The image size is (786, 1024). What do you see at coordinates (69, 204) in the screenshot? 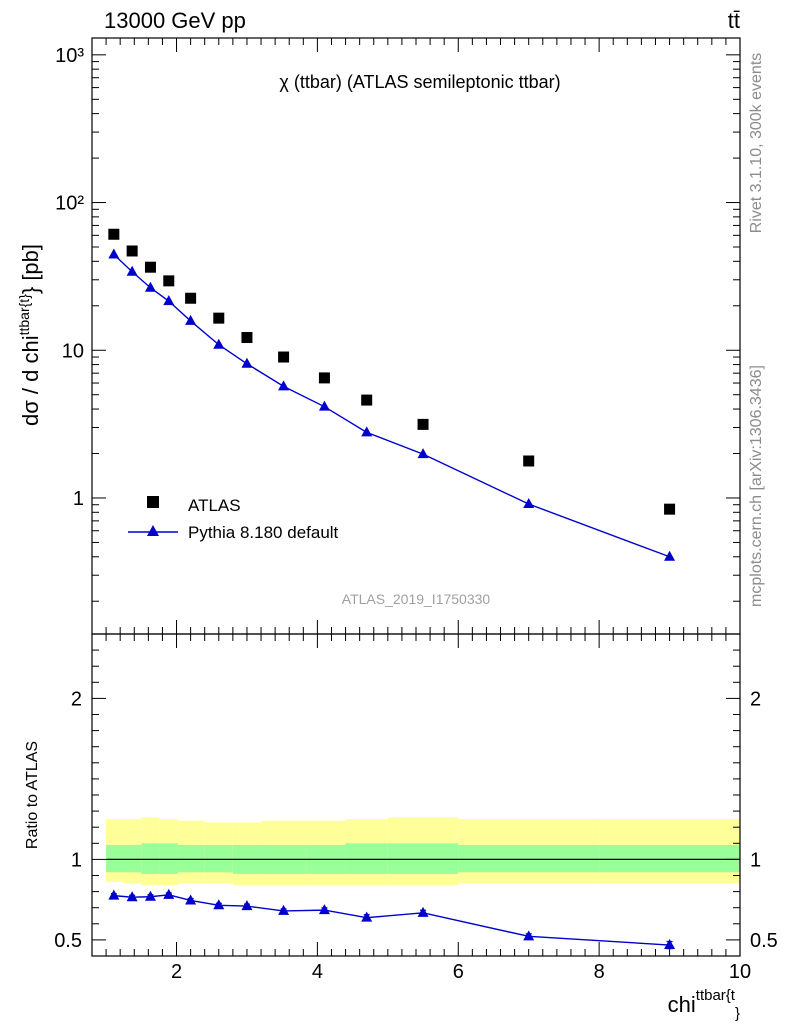
I see `main-y-tick-label: 10²` at bounding box center [69, 204].